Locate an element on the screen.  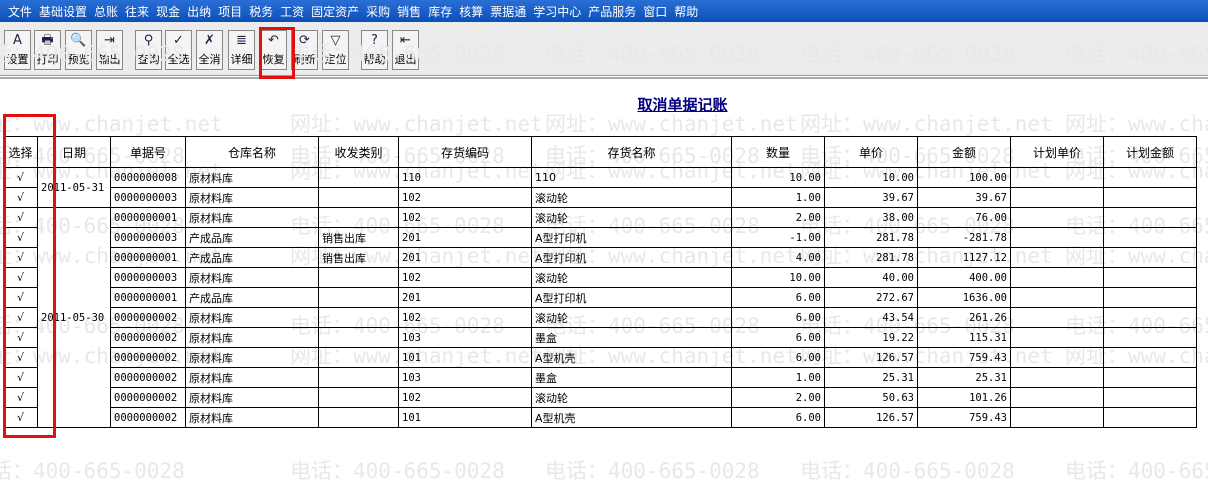
toolbar-button-12: ⇤ 退出 is located at coordinates (405, 50).